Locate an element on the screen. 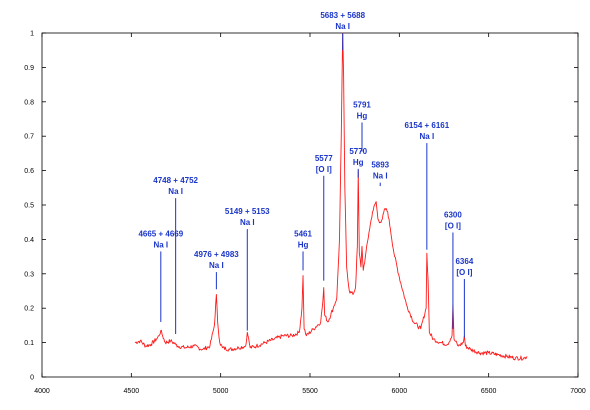 The height and width of the screenshot is (410, 590). annotation-3: 5149 + 5153 Na I is located at coordinates (247, 269).